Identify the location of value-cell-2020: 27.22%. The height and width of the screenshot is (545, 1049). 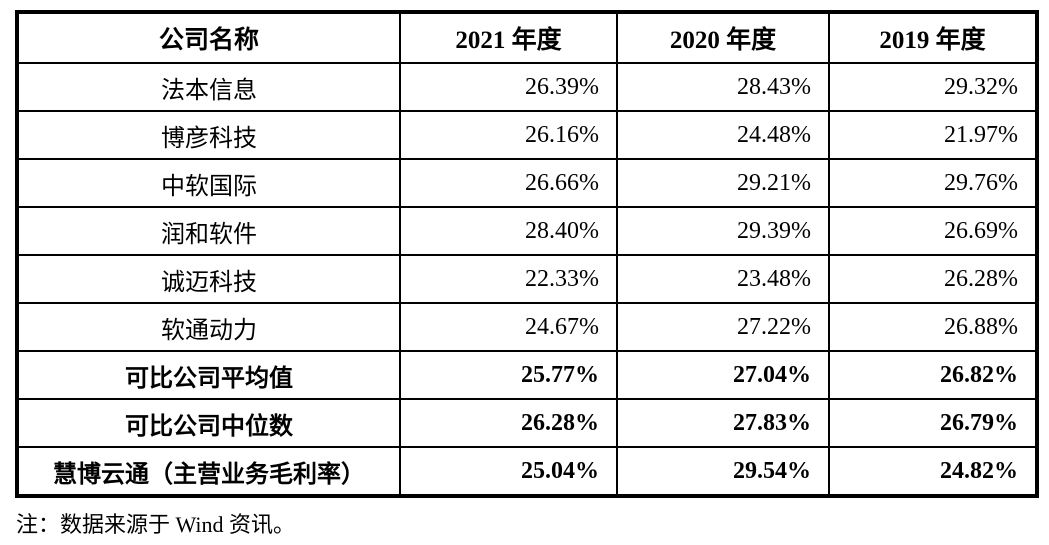
(723, 327).